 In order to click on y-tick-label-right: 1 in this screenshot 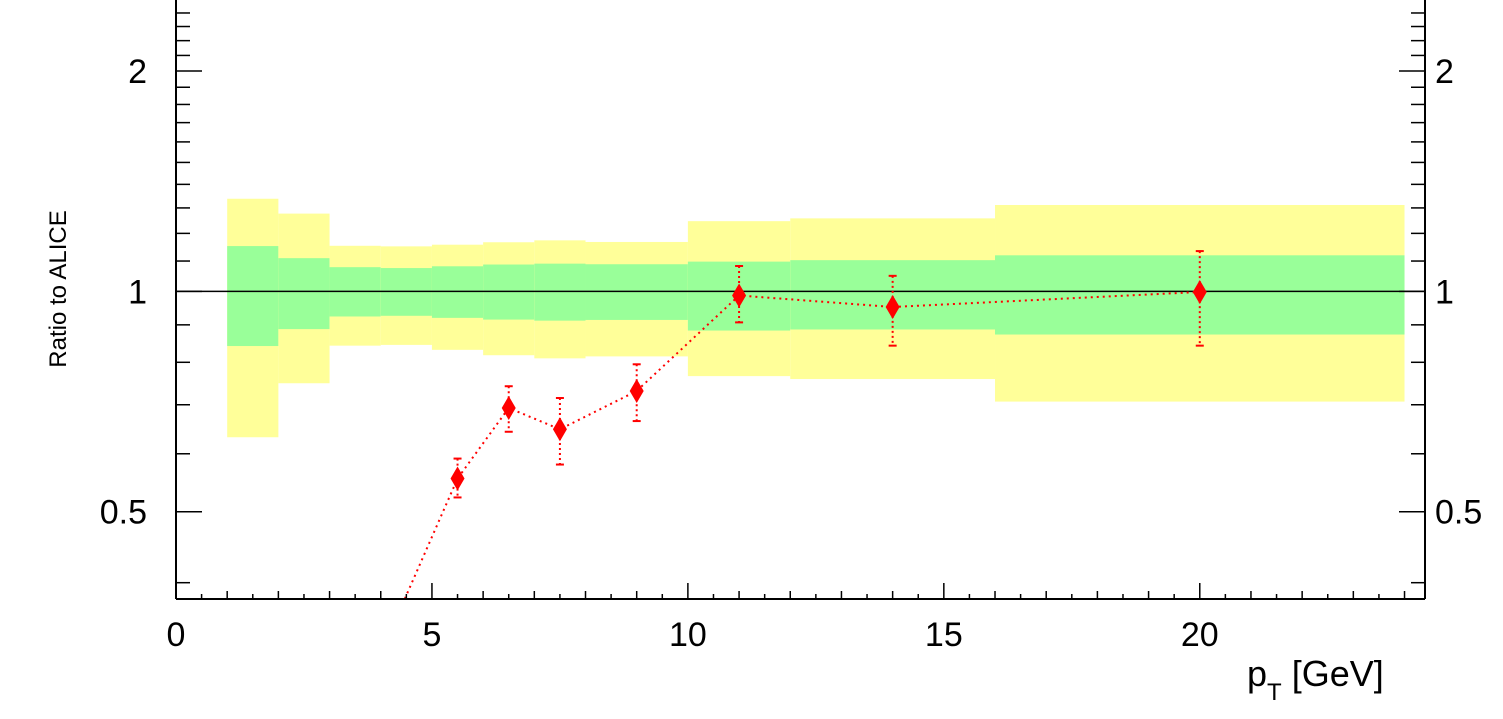, I will do `click(1444, 292)`.